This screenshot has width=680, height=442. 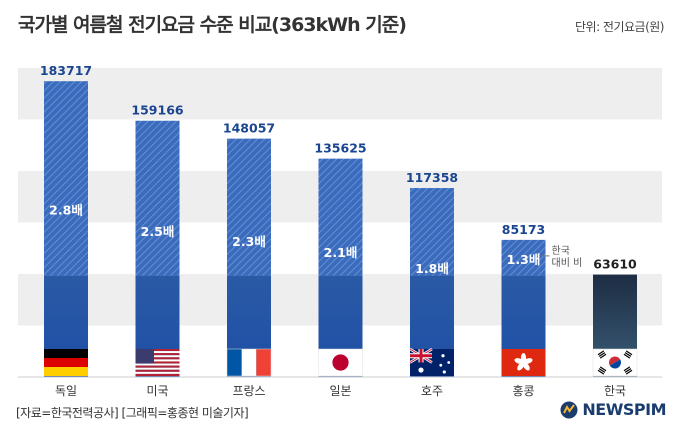 What do you see at coordinates (619, 27) in the screenshot?
I see `unit-label: 단위: 전기요금(원)` at bounding box center [619, 27].